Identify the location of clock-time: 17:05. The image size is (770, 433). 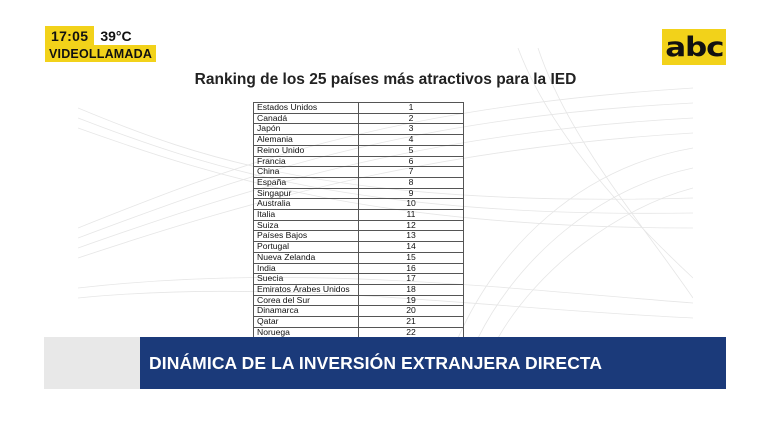
(70, 35).